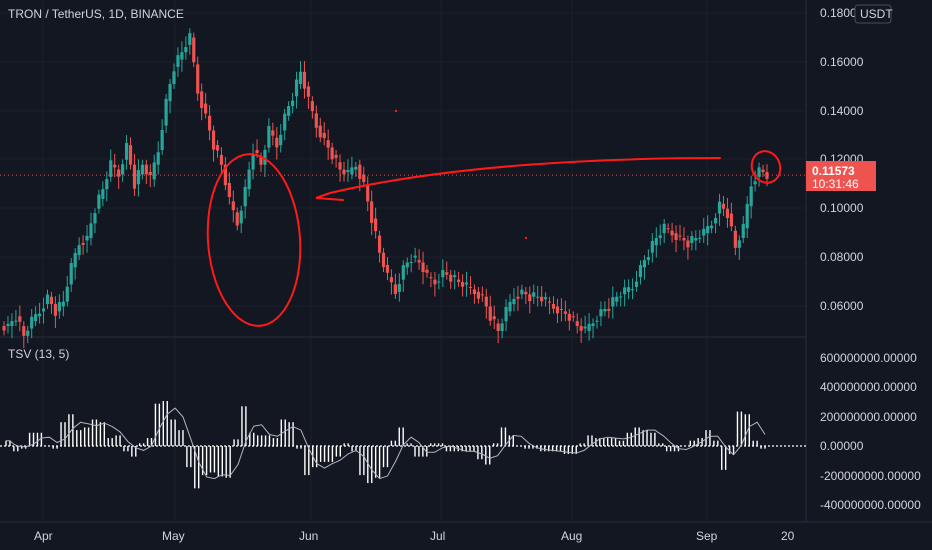 This screenshot has width=932, height=550. What do you see at coordinates (842, 306) in the screenshot?
I see `price-tick: 0.06000` at bounding box center [842, 306].